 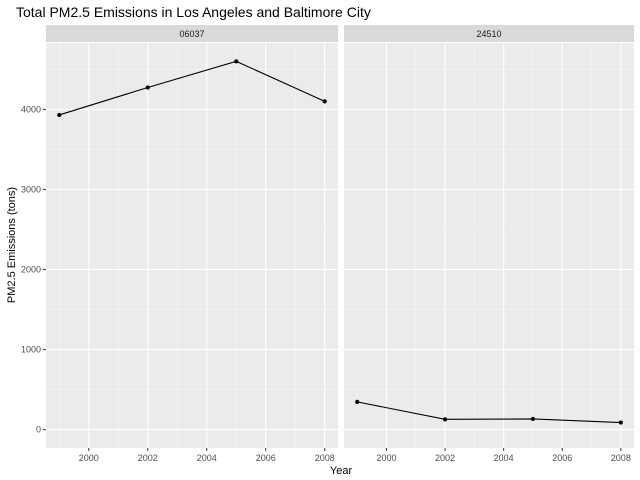 What do you see at coordinates (31, 109) in the screenshot?
I see `y-tick-label: 4000` at bounding box center [31, 109].